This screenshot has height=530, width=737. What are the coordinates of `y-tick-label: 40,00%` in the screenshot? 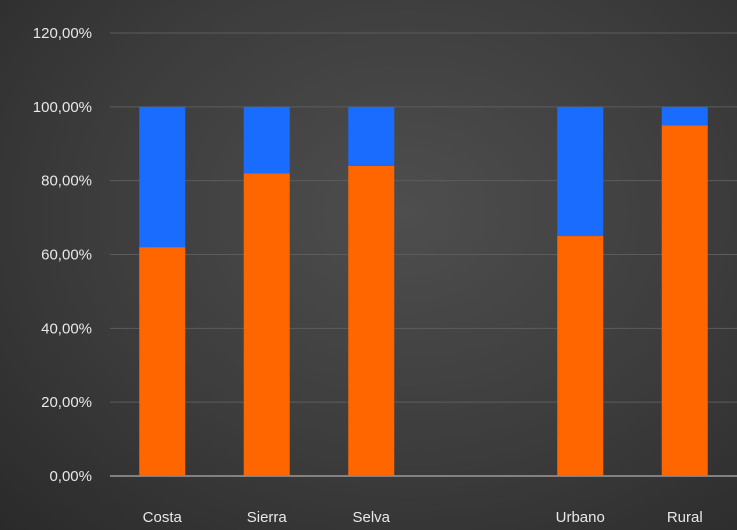 It's located at (66, 328).